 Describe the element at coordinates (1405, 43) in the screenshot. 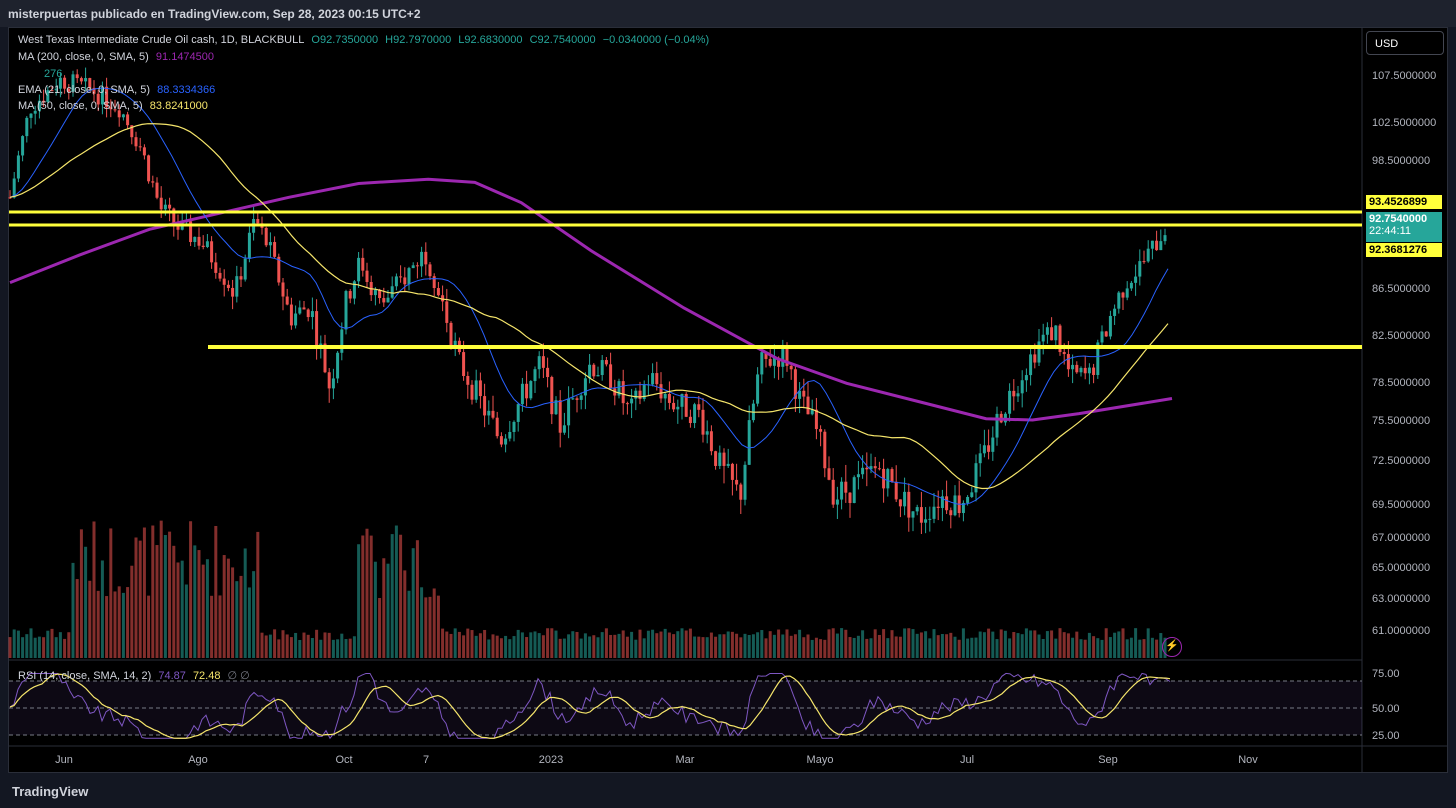

I see `currency-button: USD` at that location.